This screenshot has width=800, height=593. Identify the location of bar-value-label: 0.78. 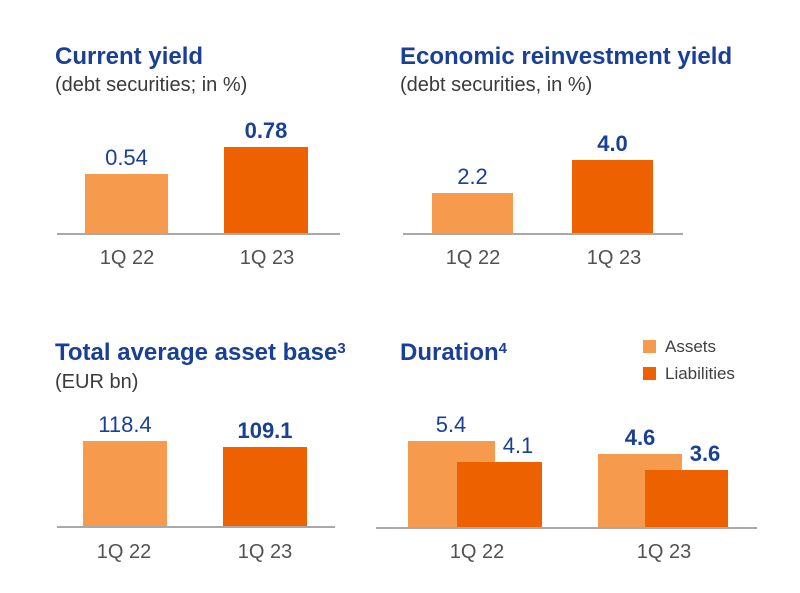
(266, 130).